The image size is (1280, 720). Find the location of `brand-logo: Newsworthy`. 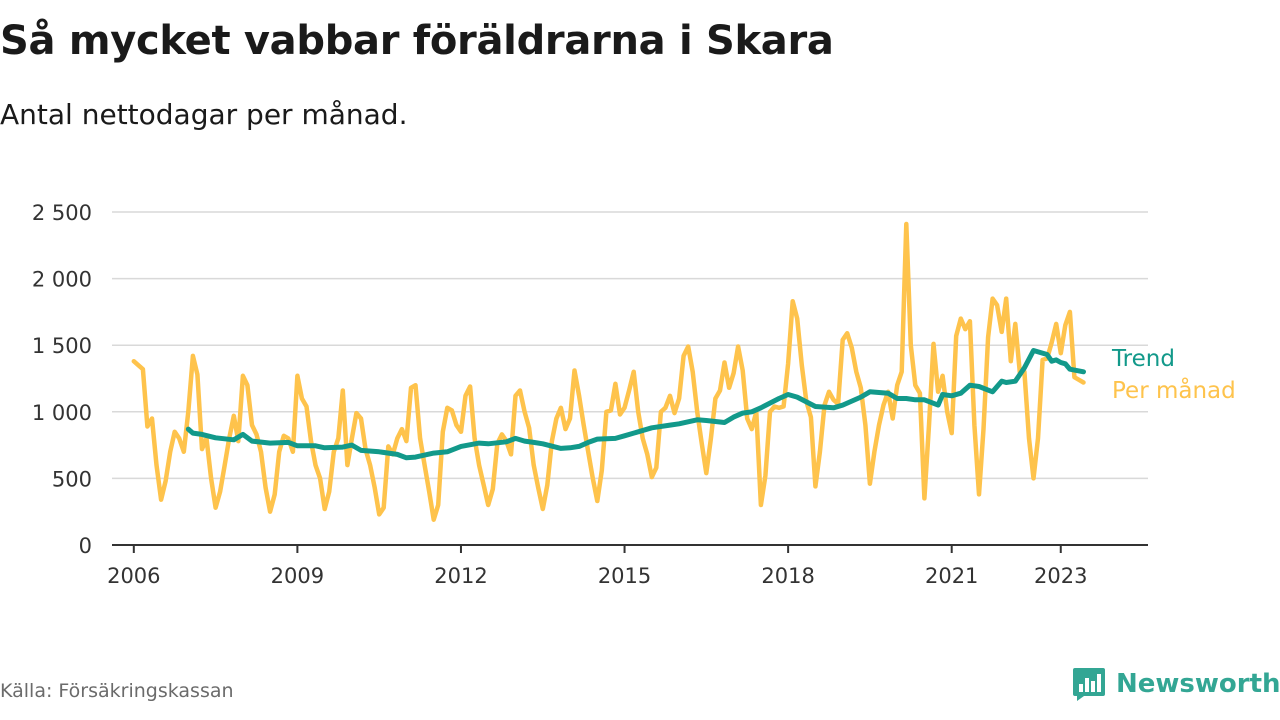

brand-logo: Newsworthy is located at coordinates (1176, 684).